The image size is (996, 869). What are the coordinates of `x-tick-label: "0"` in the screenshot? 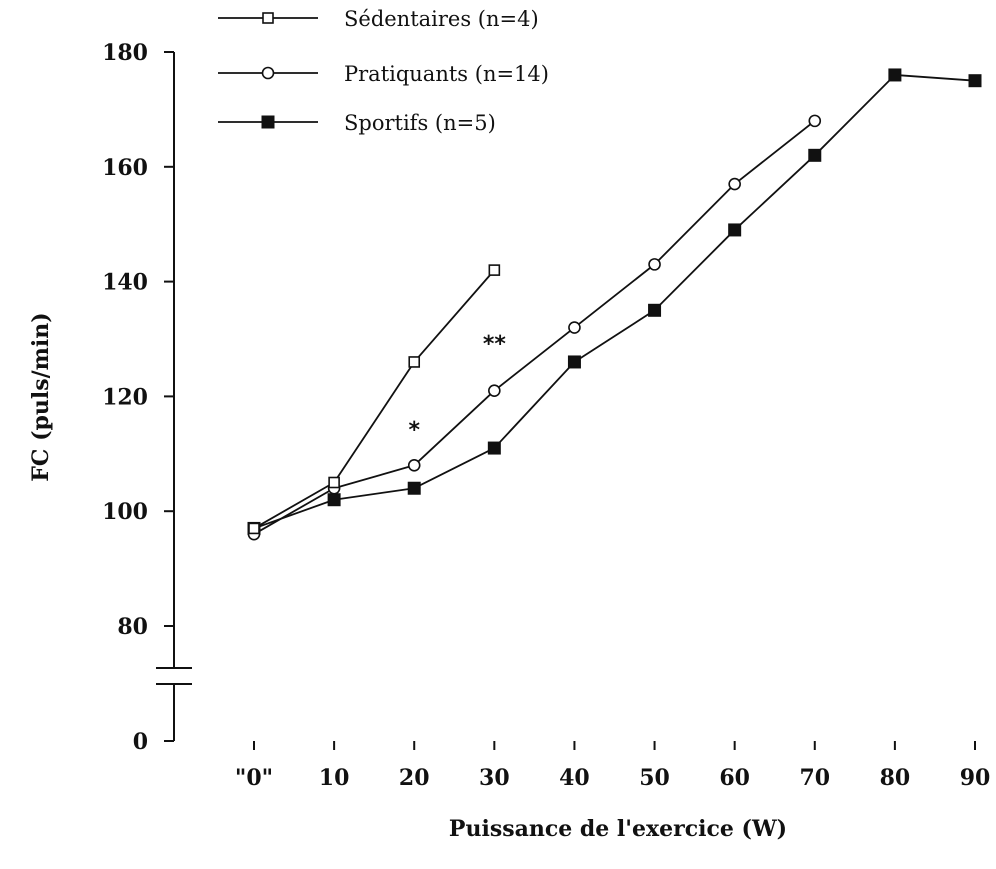 It's located at (254, 778).